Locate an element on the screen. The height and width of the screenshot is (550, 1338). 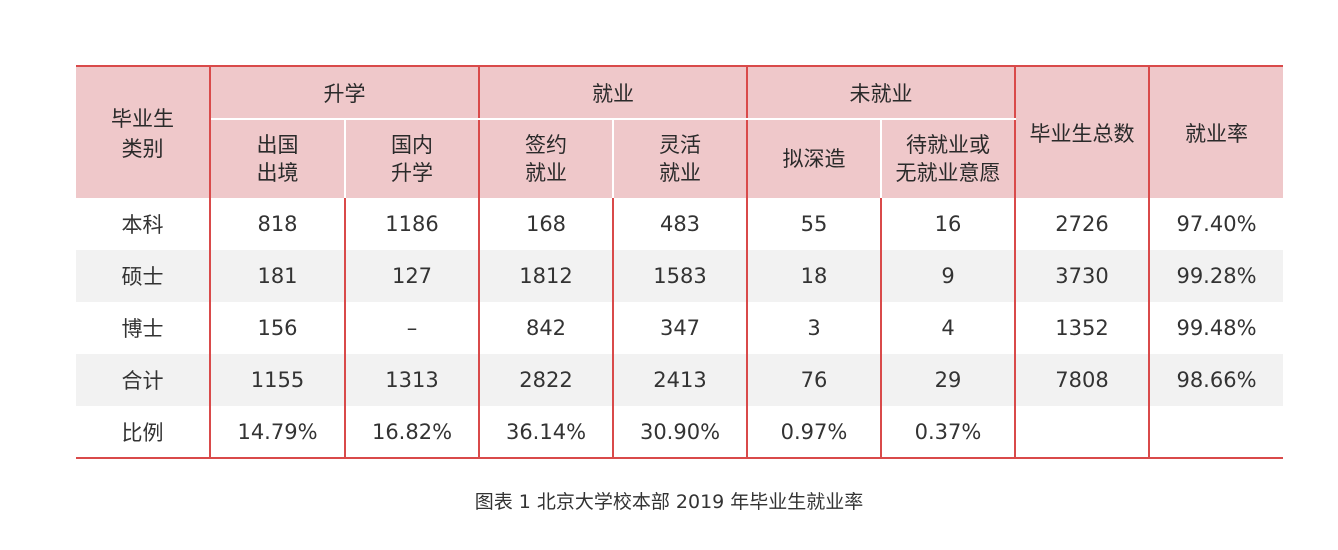
cell-domestic: – is located at coordinates (412, 328).